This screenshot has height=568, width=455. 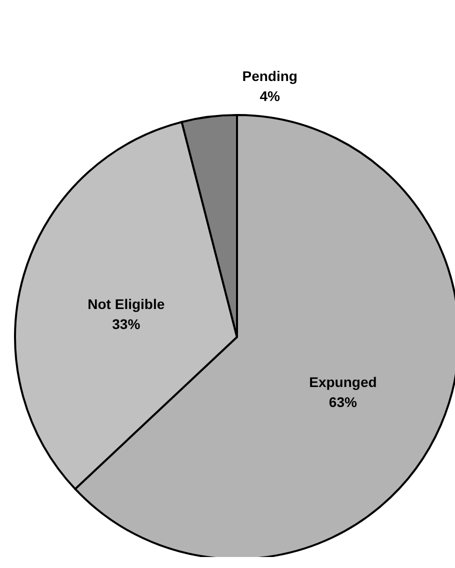 What do you see at coordinates (343, 382) in the screenshot?
I see `slice-label: Expunged` at bounding box center [343, 382].